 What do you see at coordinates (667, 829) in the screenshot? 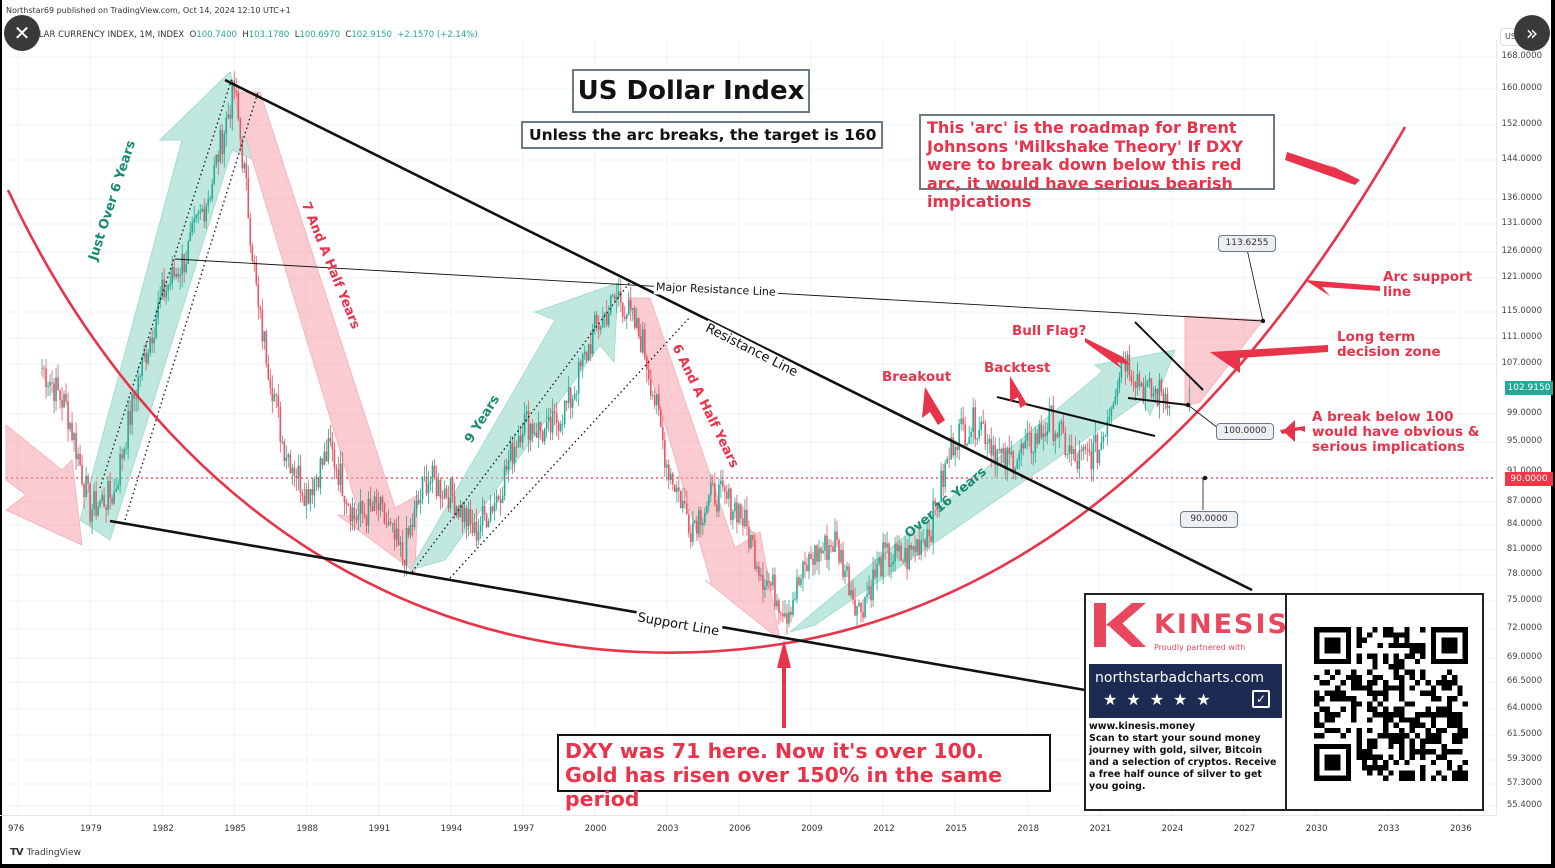
I see `time-tick: 2003` at bounding box center [667, 829].